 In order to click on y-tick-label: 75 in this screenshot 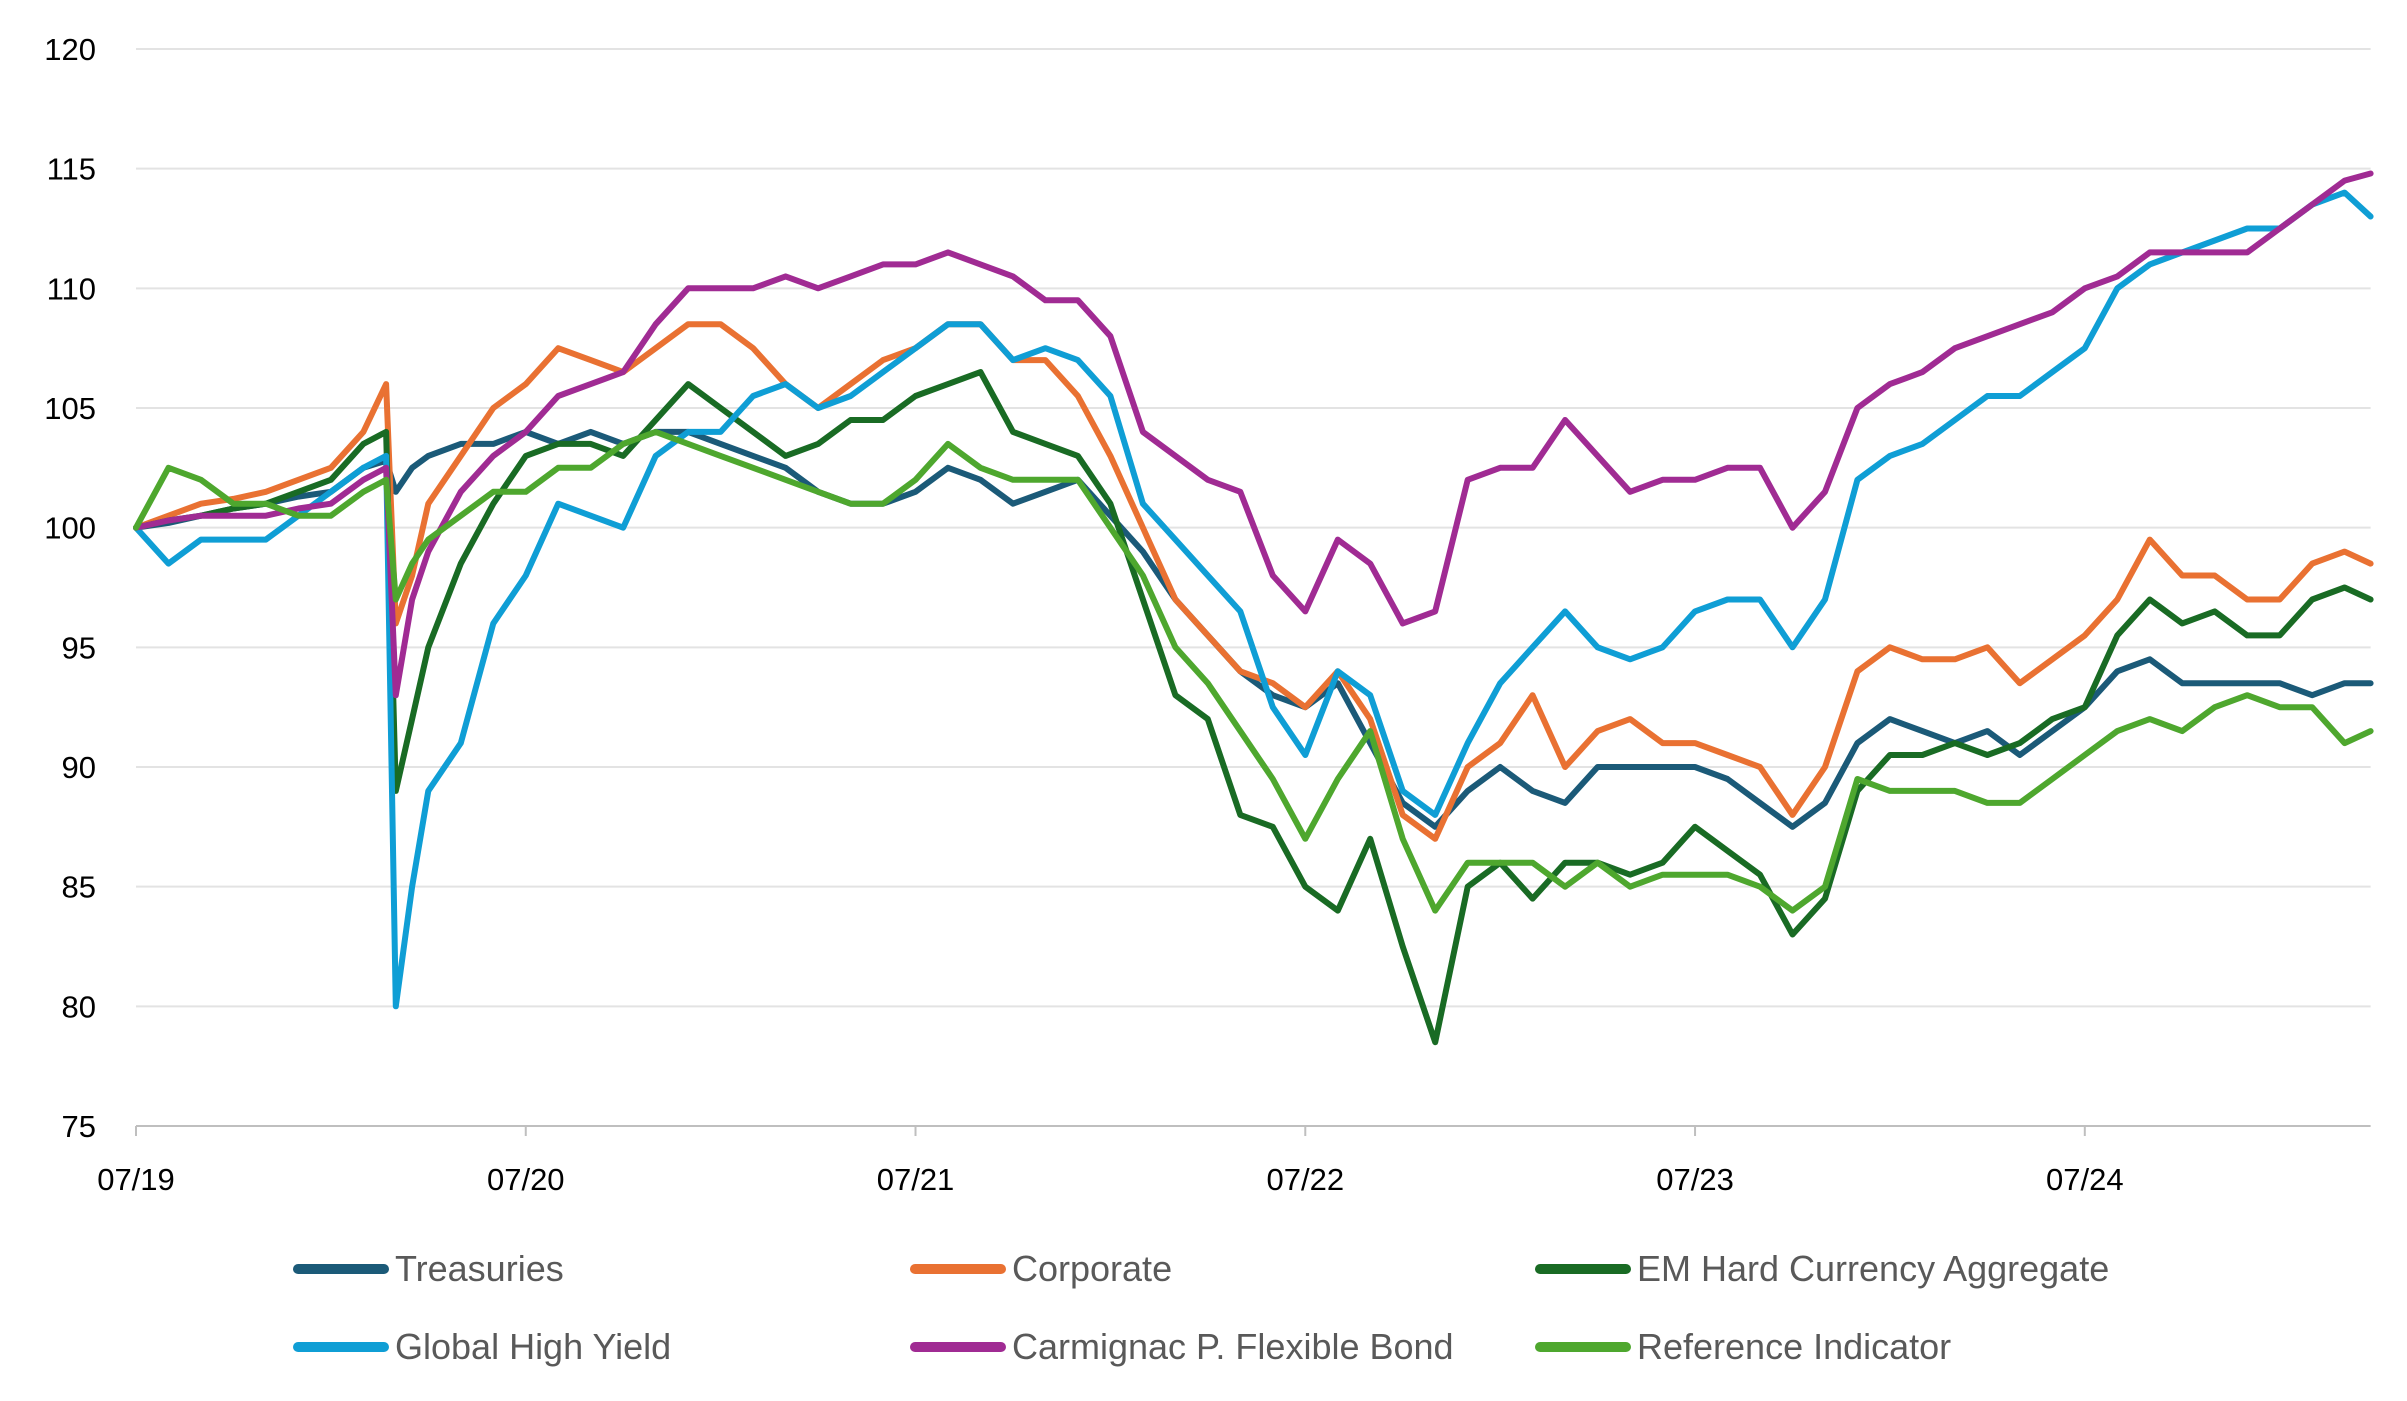, I will do `click(79, 1126)`.